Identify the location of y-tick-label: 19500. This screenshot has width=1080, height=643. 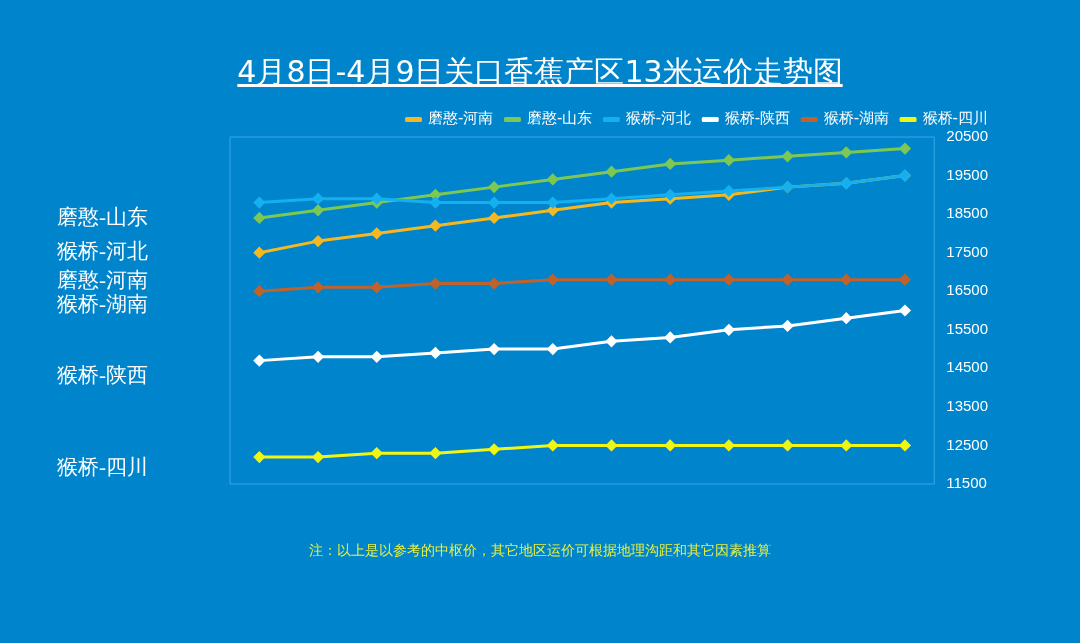
(967, 174).